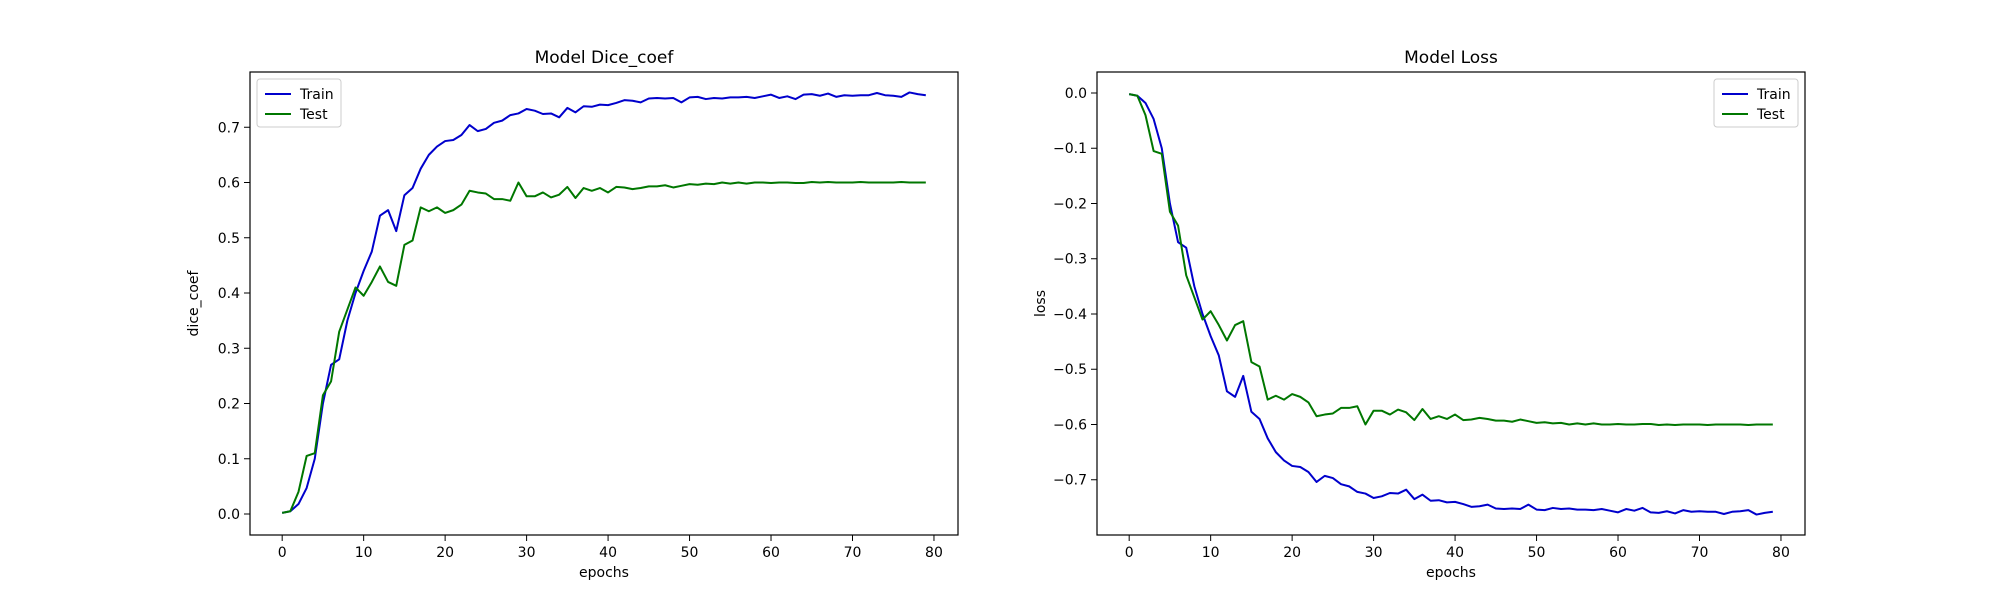 The height and width of the screenshot is (600, 2000). I want to click on loss-y-tick-label: −0.2, so click(1070, 204).